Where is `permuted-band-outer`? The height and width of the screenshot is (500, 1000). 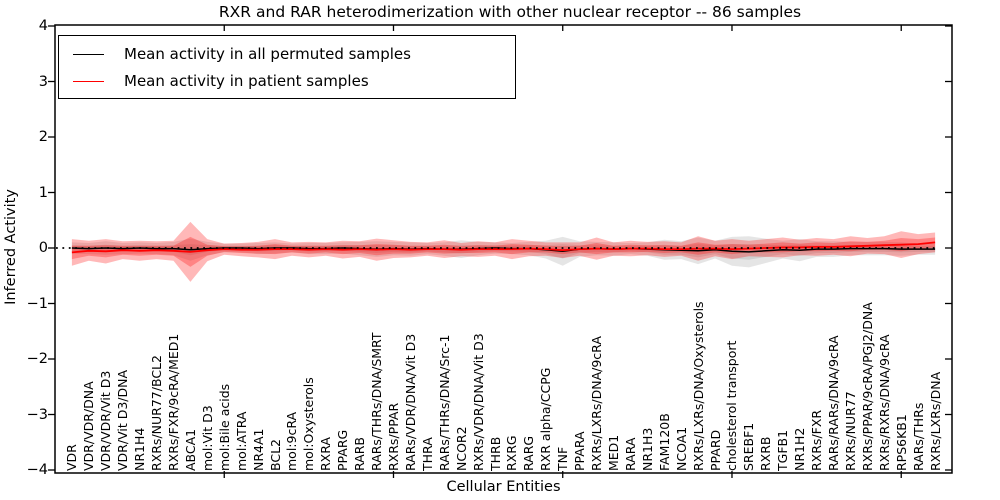 permuted-band-outer is located at coordinates (503, 252).